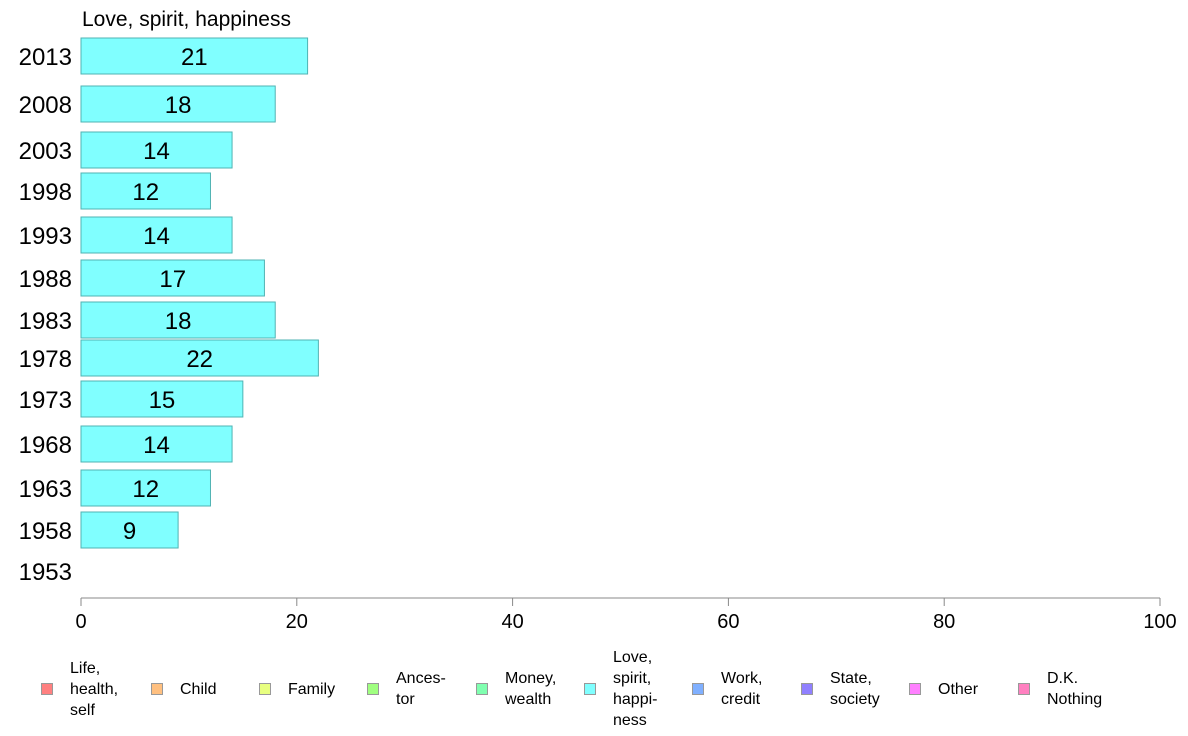 This screenshot has width=1188, height=736. What do you see at coordinates (94, 689) in the screenshot?
I see `legend-label: Life, health, self` at bounding box center [94, 689].